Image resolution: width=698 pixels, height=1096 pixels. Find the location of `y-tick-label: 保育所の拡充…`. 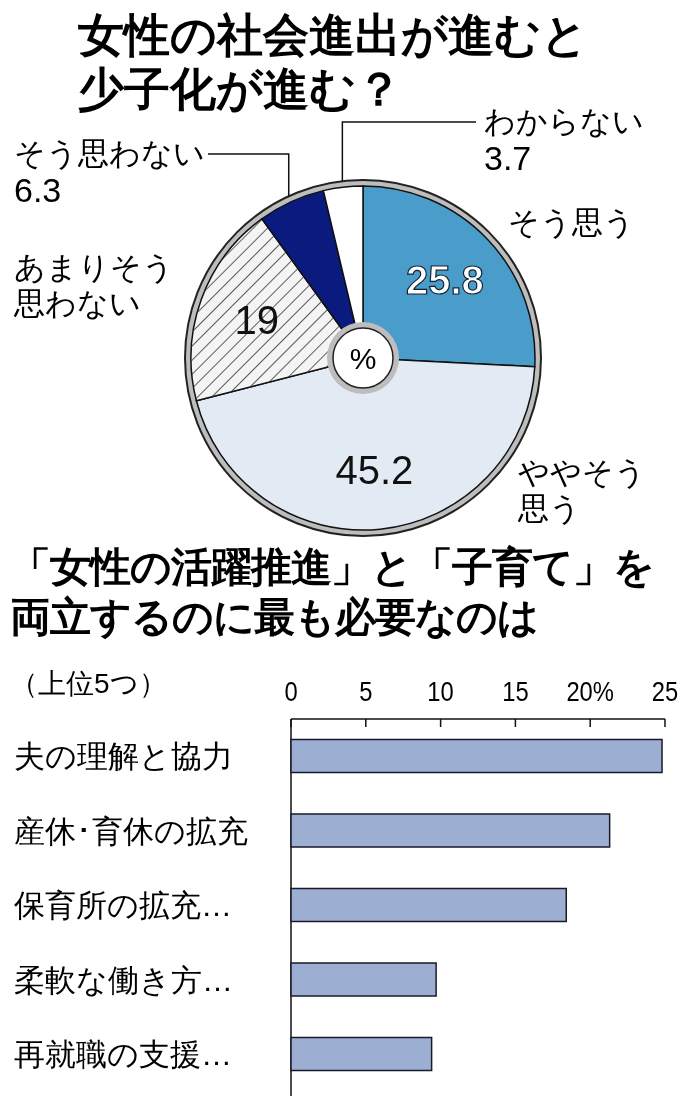

y-tick-label: 保育所の拡充… is located at coordinates (123, 905).